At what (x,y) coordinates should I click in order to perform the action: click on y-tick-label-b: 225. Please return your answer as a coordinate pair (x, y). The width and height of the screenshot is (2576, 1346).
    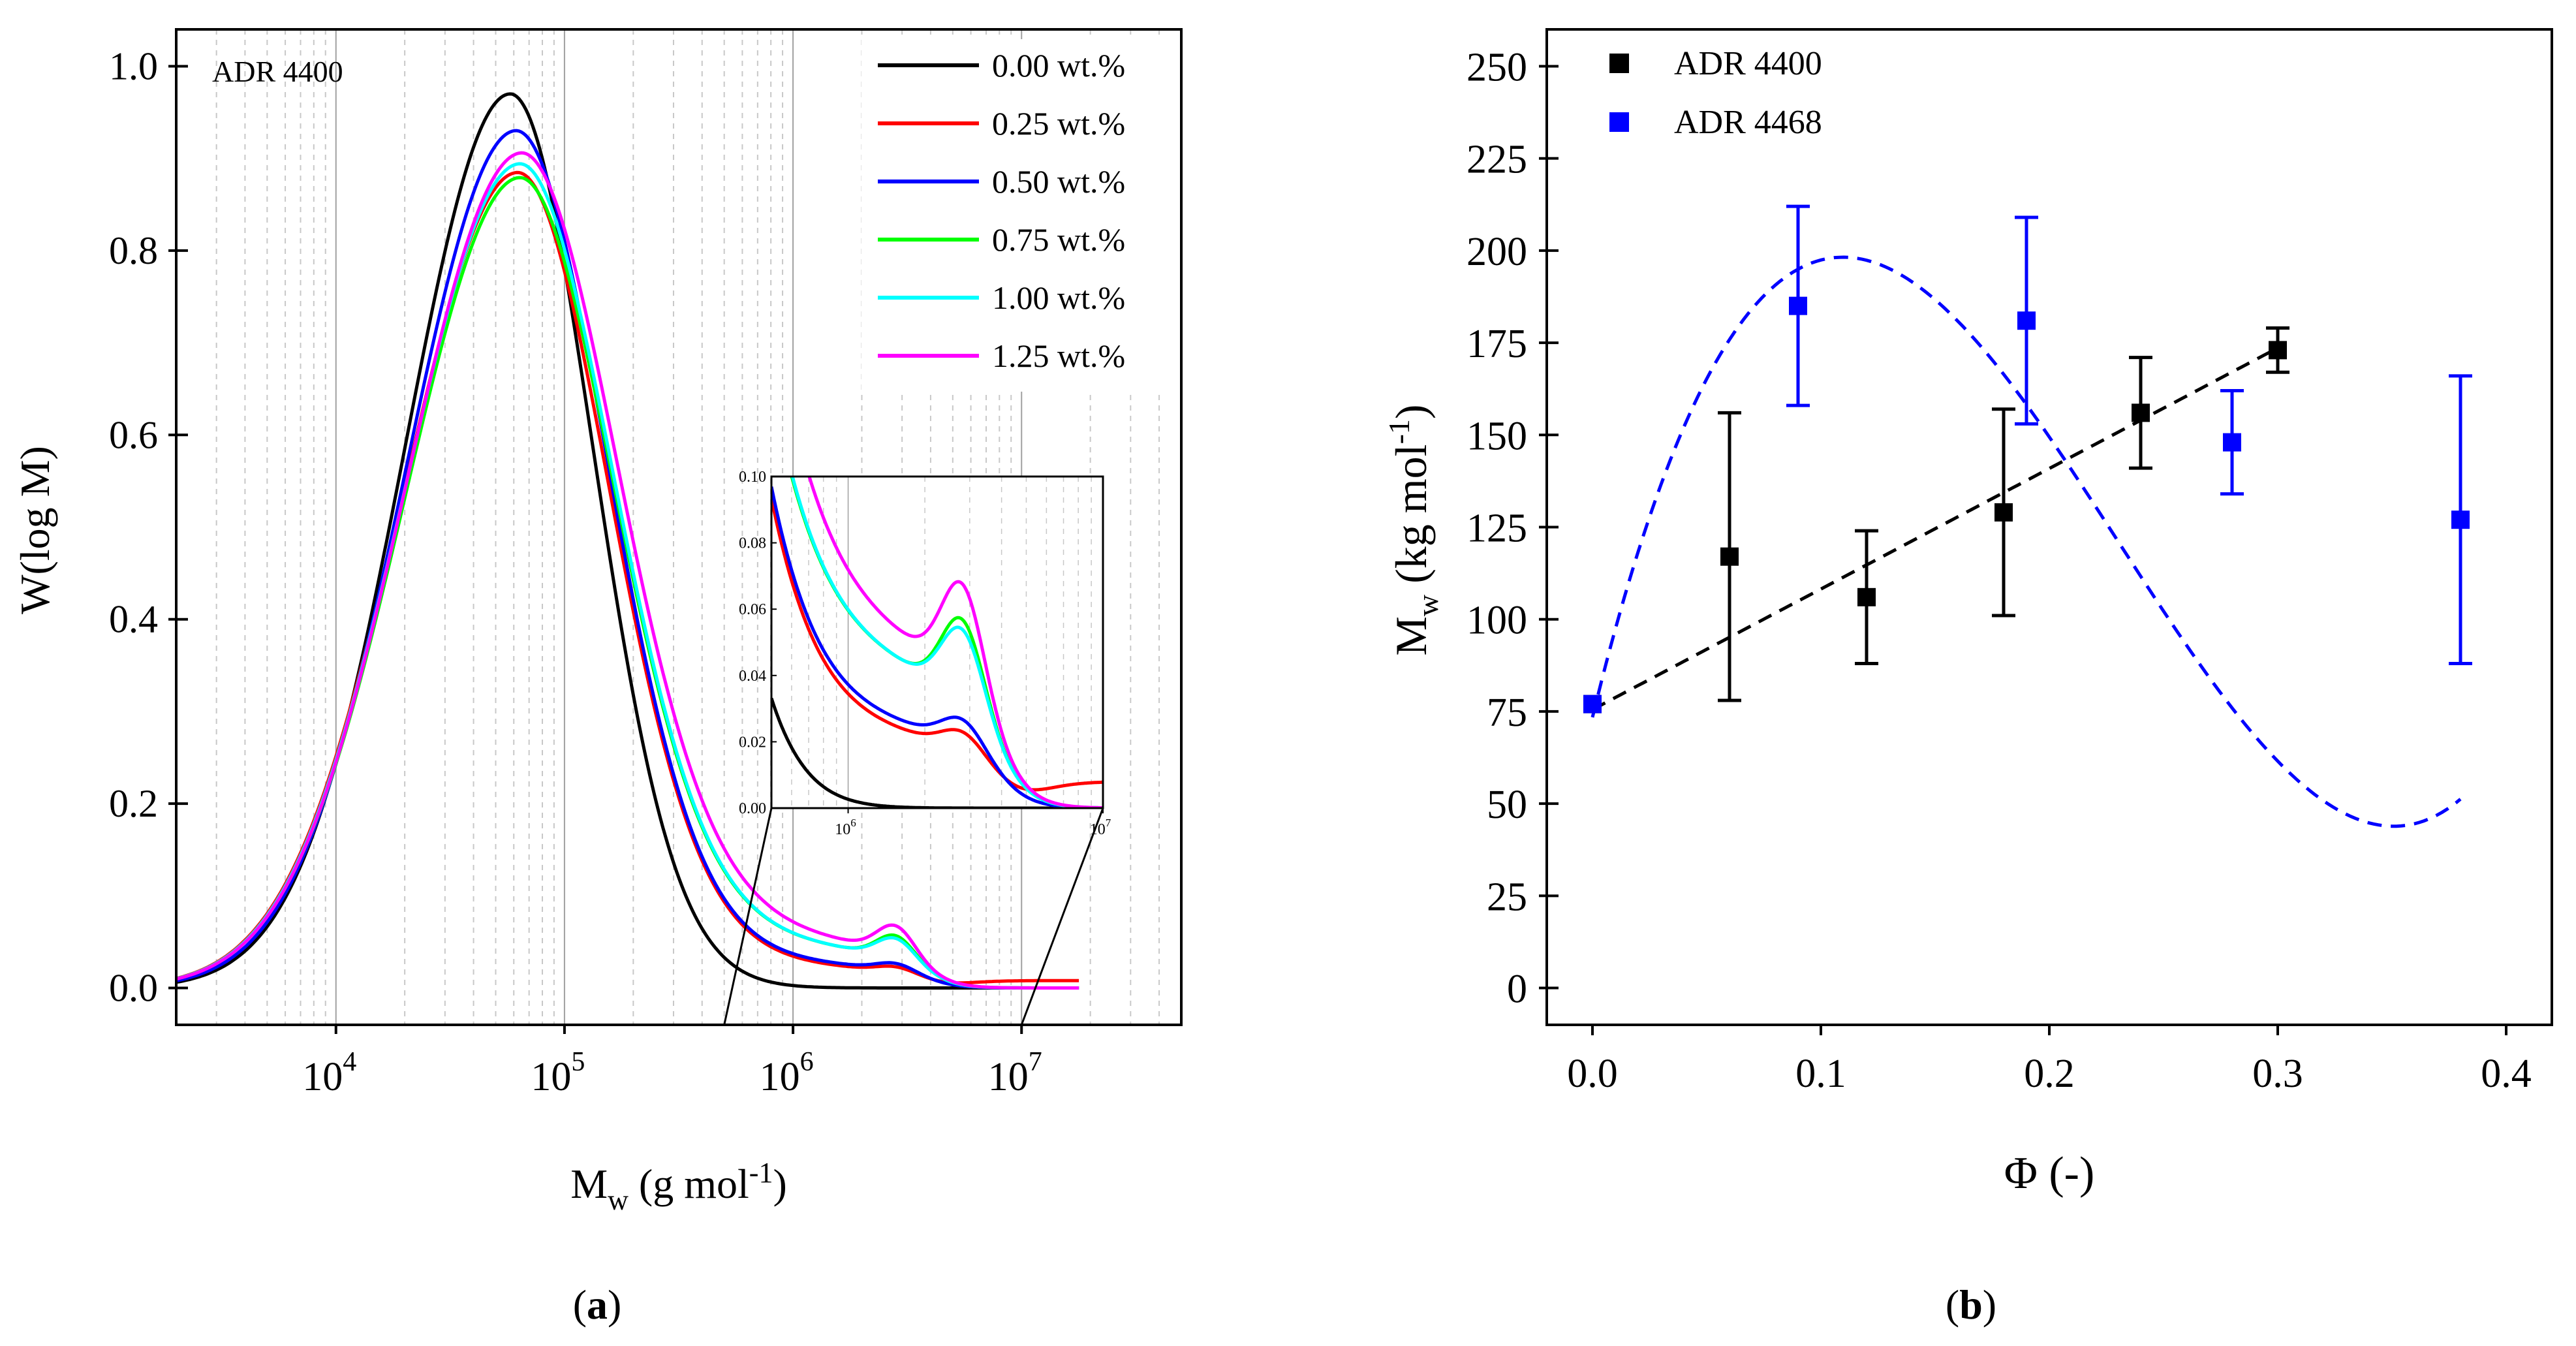
    Looking at the image, I should click on (1496, 160).